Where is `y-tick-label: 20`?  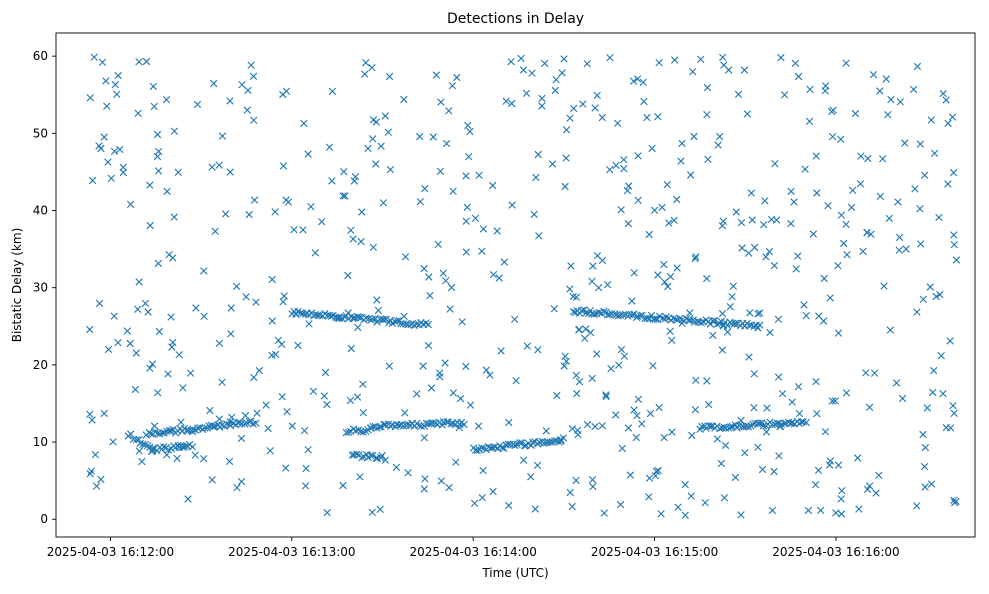 y-tick-label: 20 is located at coordinates (40, 365).